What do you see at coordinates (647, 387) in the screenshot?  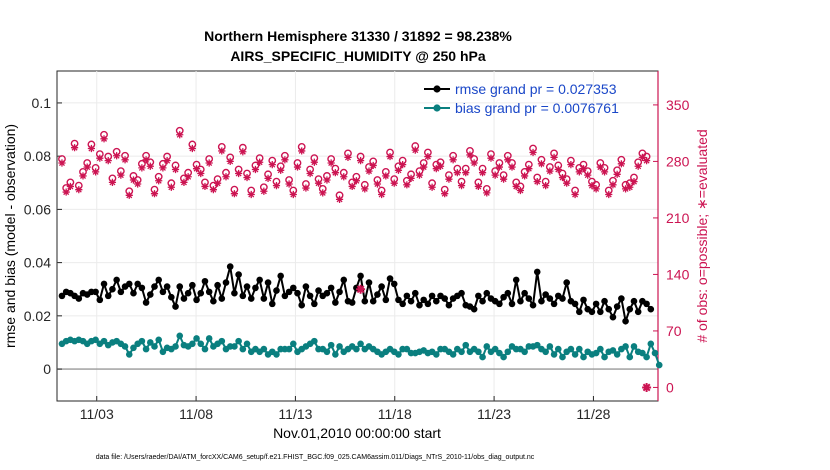 I see `highlight-star-center` at bounding box center [647, 387].